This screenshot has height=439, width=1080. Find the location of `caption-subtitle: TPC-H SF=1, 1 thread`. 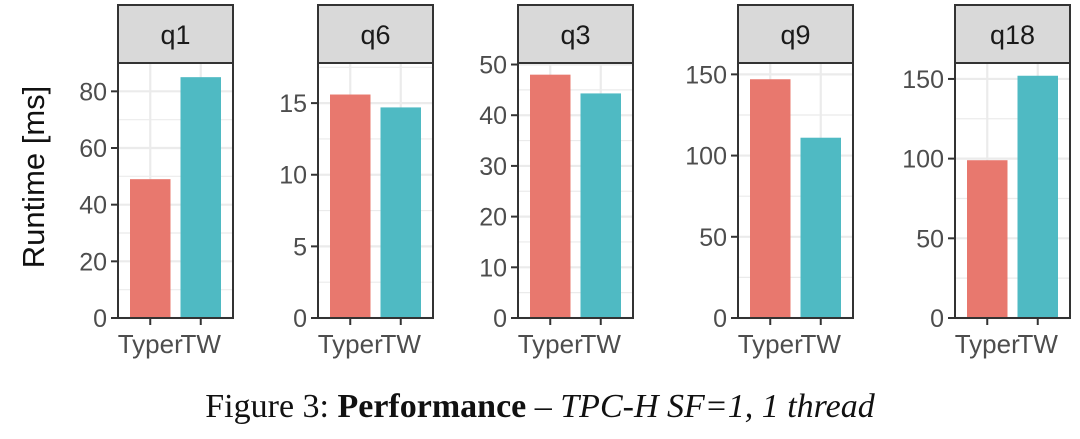

caption-subtitle: TPC-H SF=1, 1 thread is located at coordinates (717, 406).